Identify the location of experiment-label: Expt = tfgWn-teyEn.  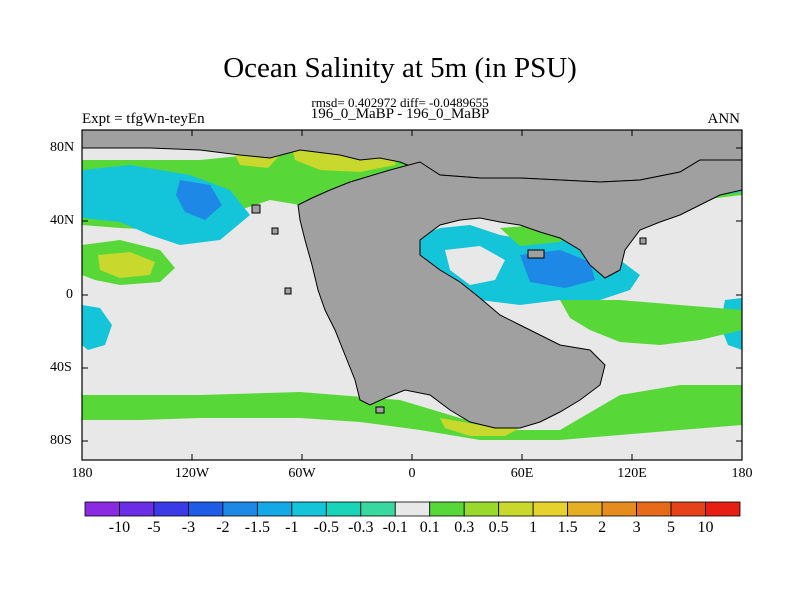
(143, 119).